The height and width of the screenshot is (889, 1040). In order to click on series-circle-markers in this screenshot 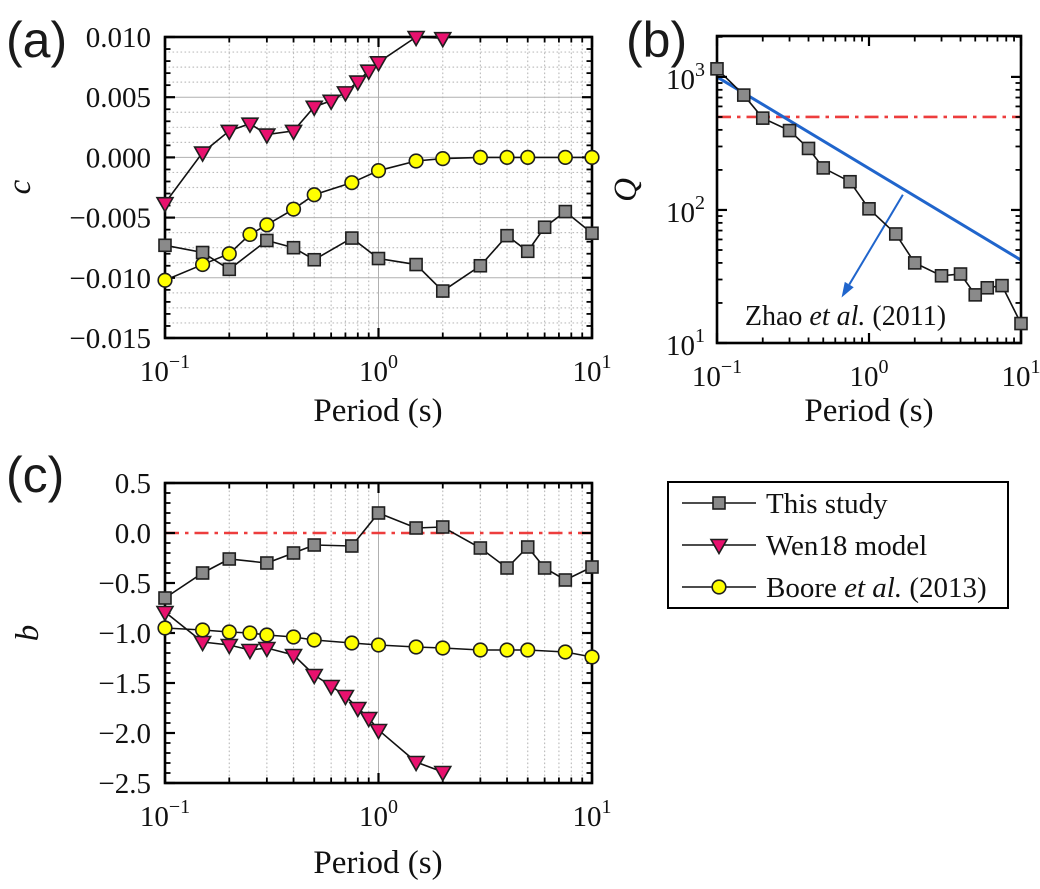, I will do `click(378, 218)`.